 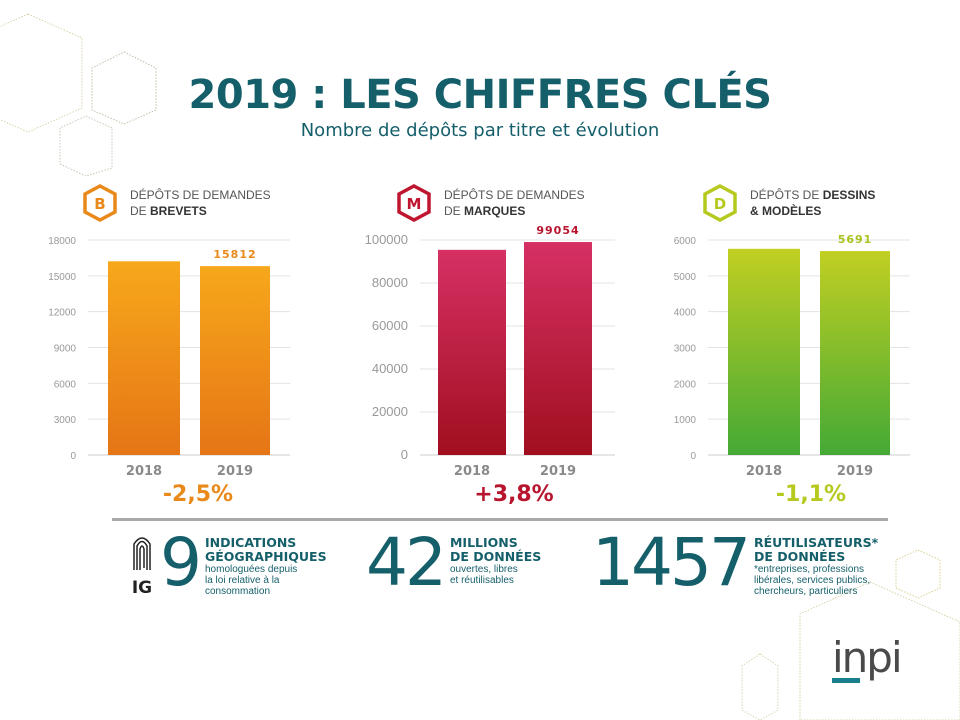 I want to click on chart-marques: 0 20000 40000 60000 80000 100000 2018 2019 99054, so click(x=490, y=352).